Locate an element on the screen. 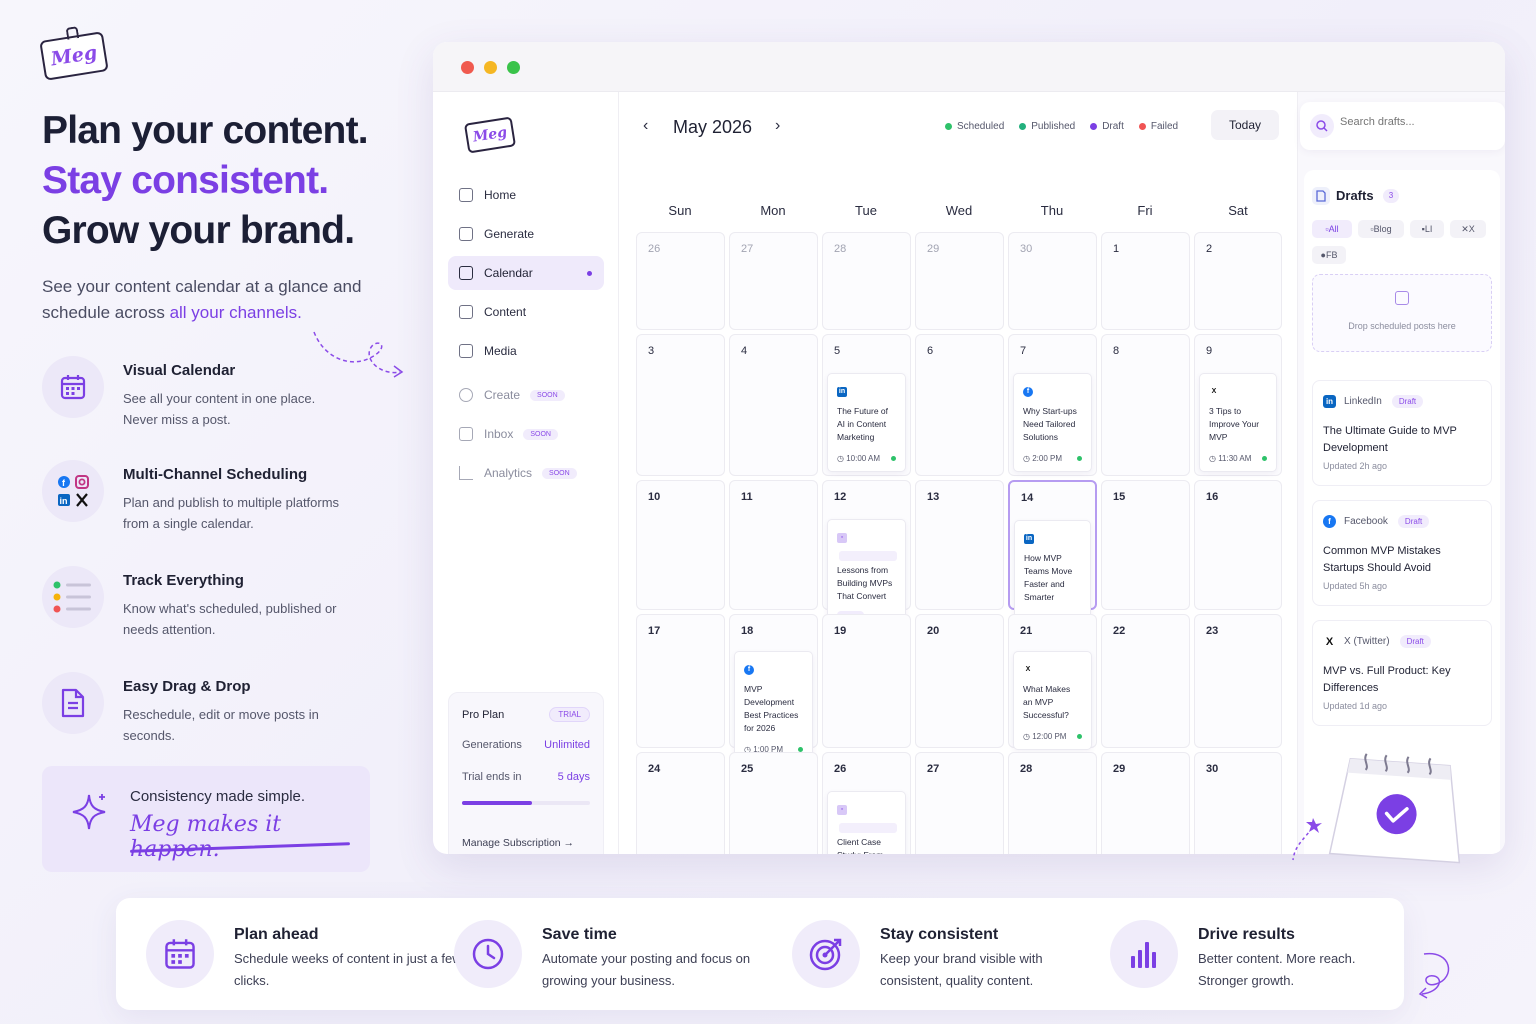  filter-linkedin: ▪ LI is located at coordinates (1427, 229).